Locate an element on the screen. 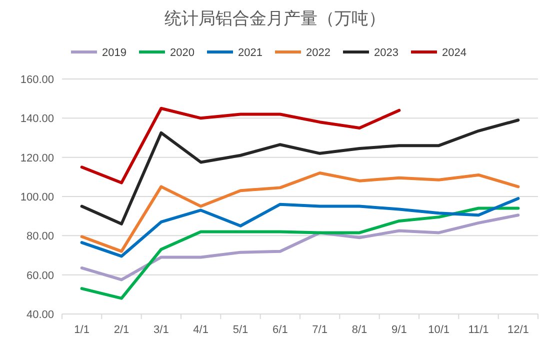  x-tick-label: 1/1 is located at coordinates (82, 330).